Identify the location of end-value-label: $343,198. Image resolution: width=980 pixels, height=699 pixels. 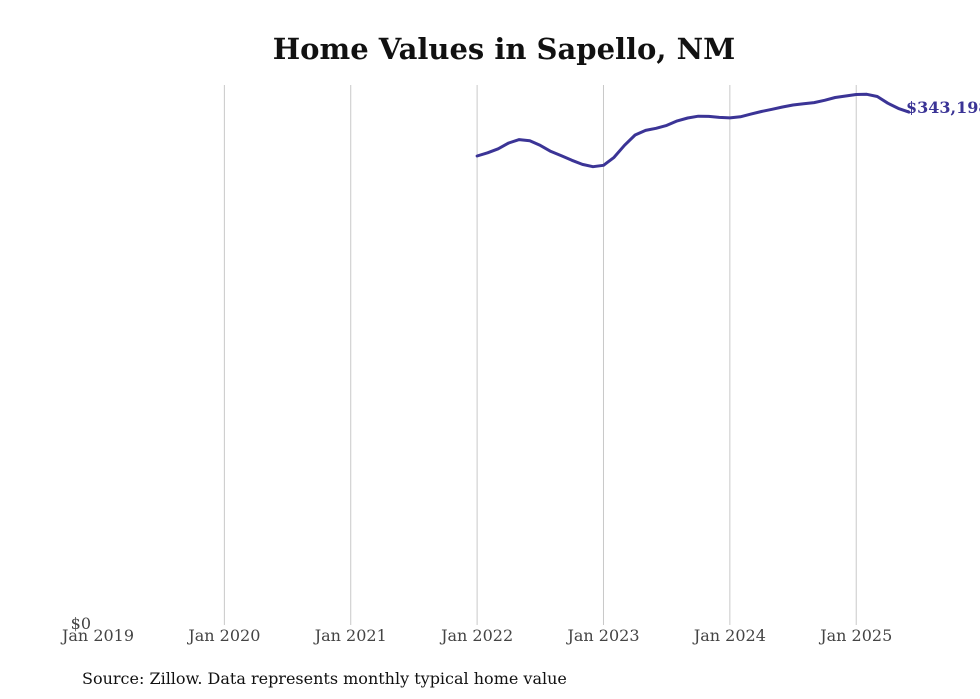
(943, 107).